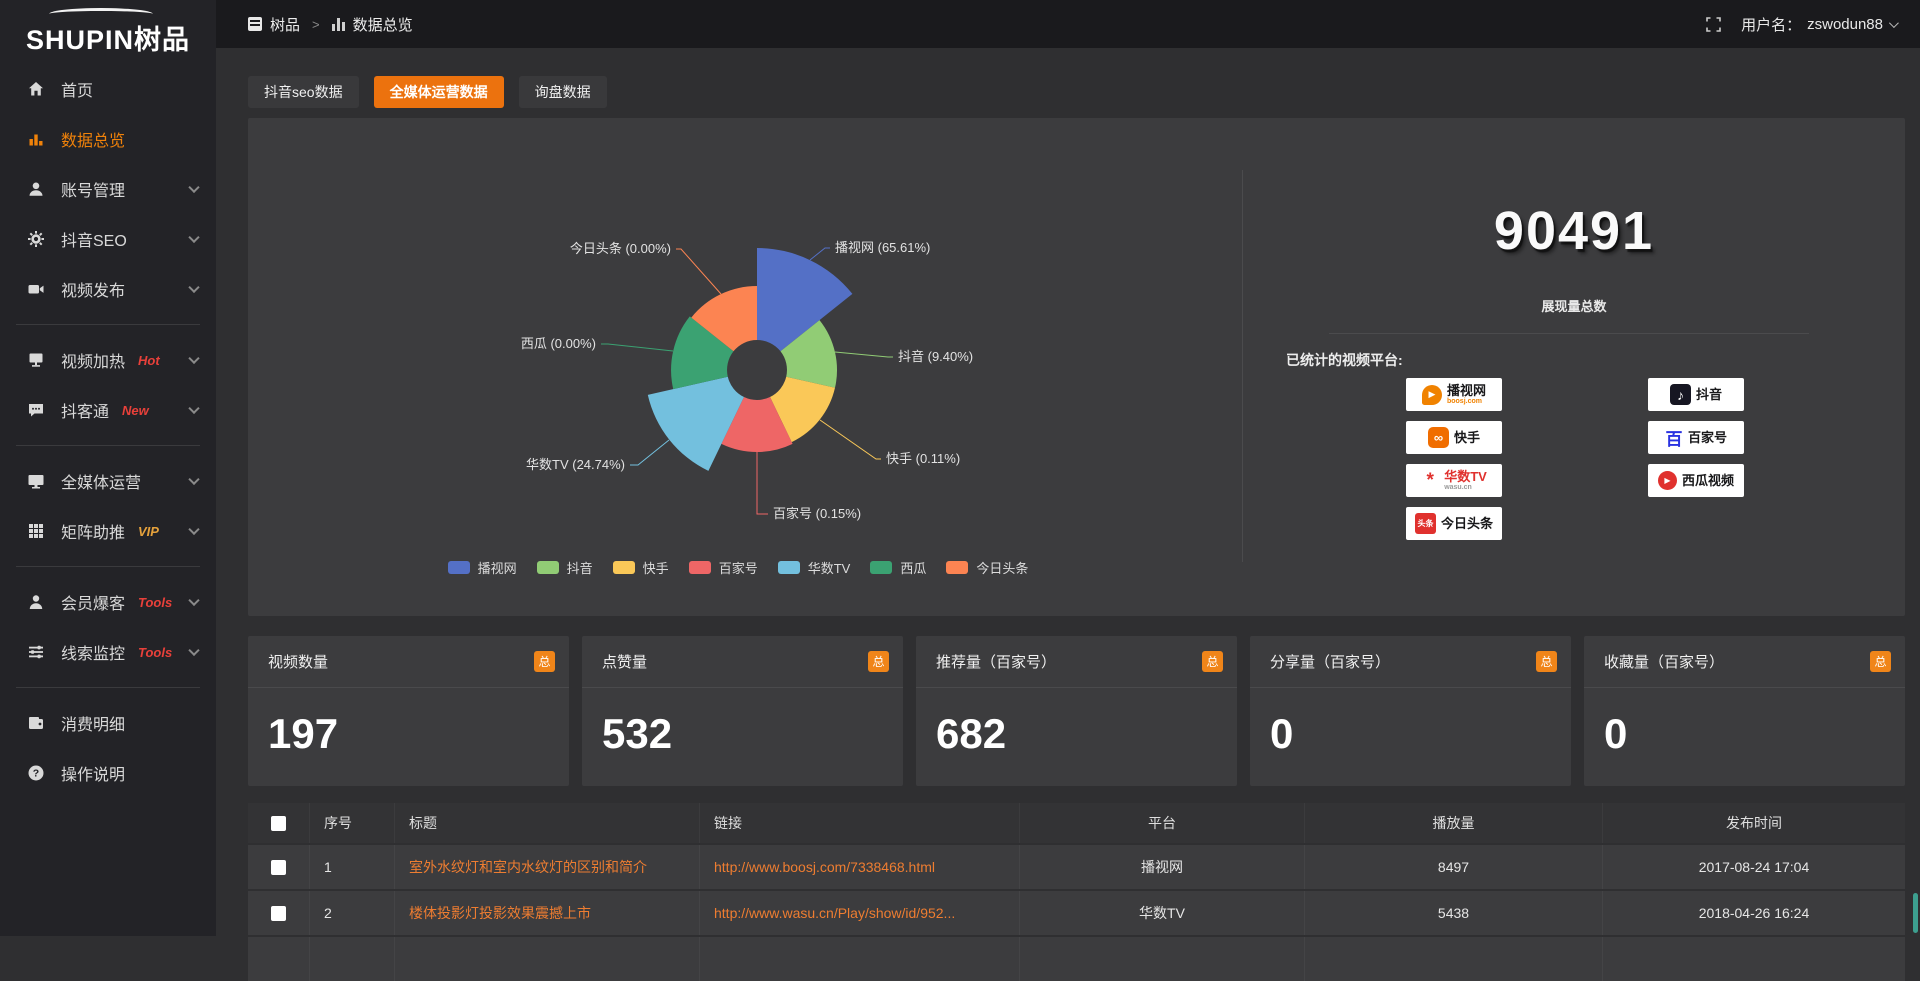 The height and width of the screenshot is (981, 1920). I want to click on legend-item-百家号: 百家号, so click(723, 567).